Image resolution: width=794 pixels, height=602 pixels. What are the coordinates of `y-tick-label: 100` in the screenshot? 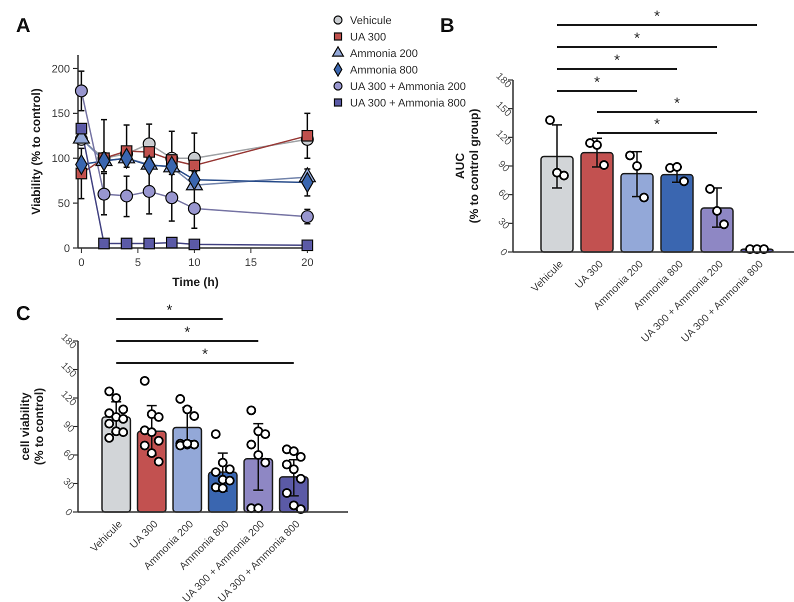 It's located at (61, 159).